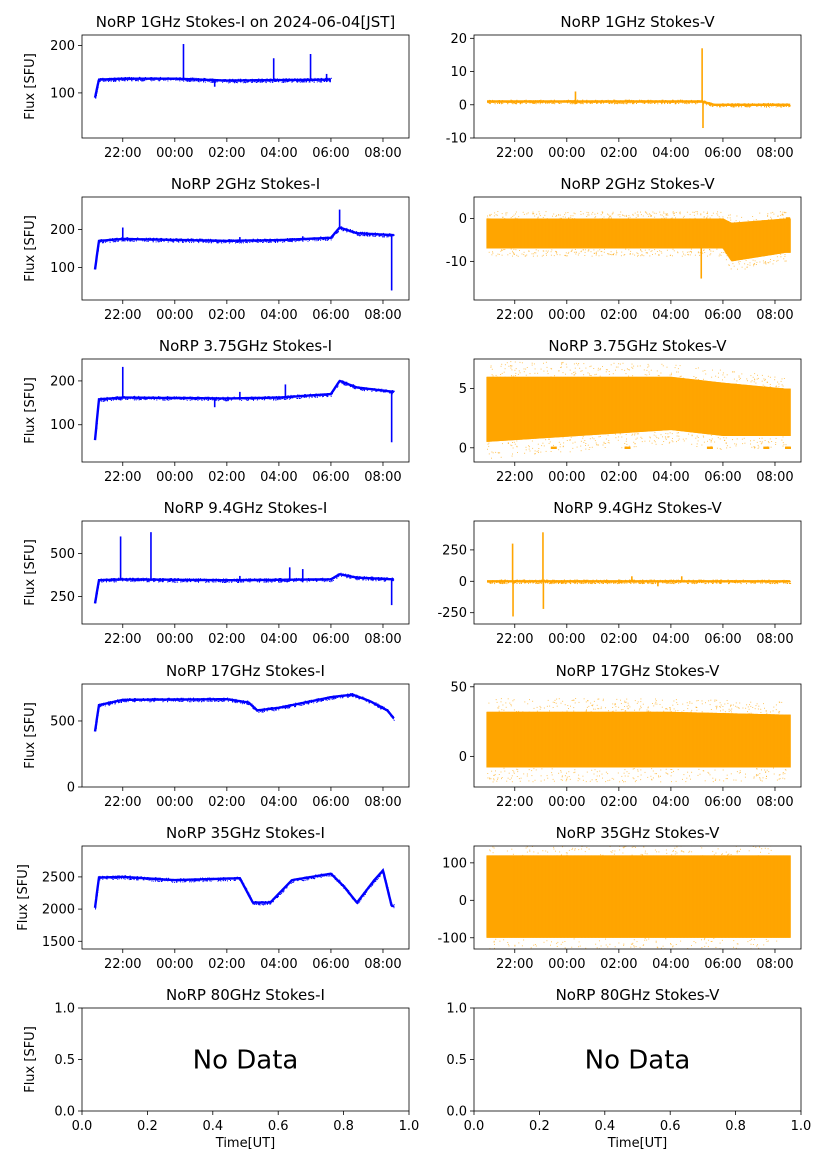 Image resolution: width=827 pixels, height=1169 pixels. I want to click on x-tick-label: 06:00, so click(722, 153).